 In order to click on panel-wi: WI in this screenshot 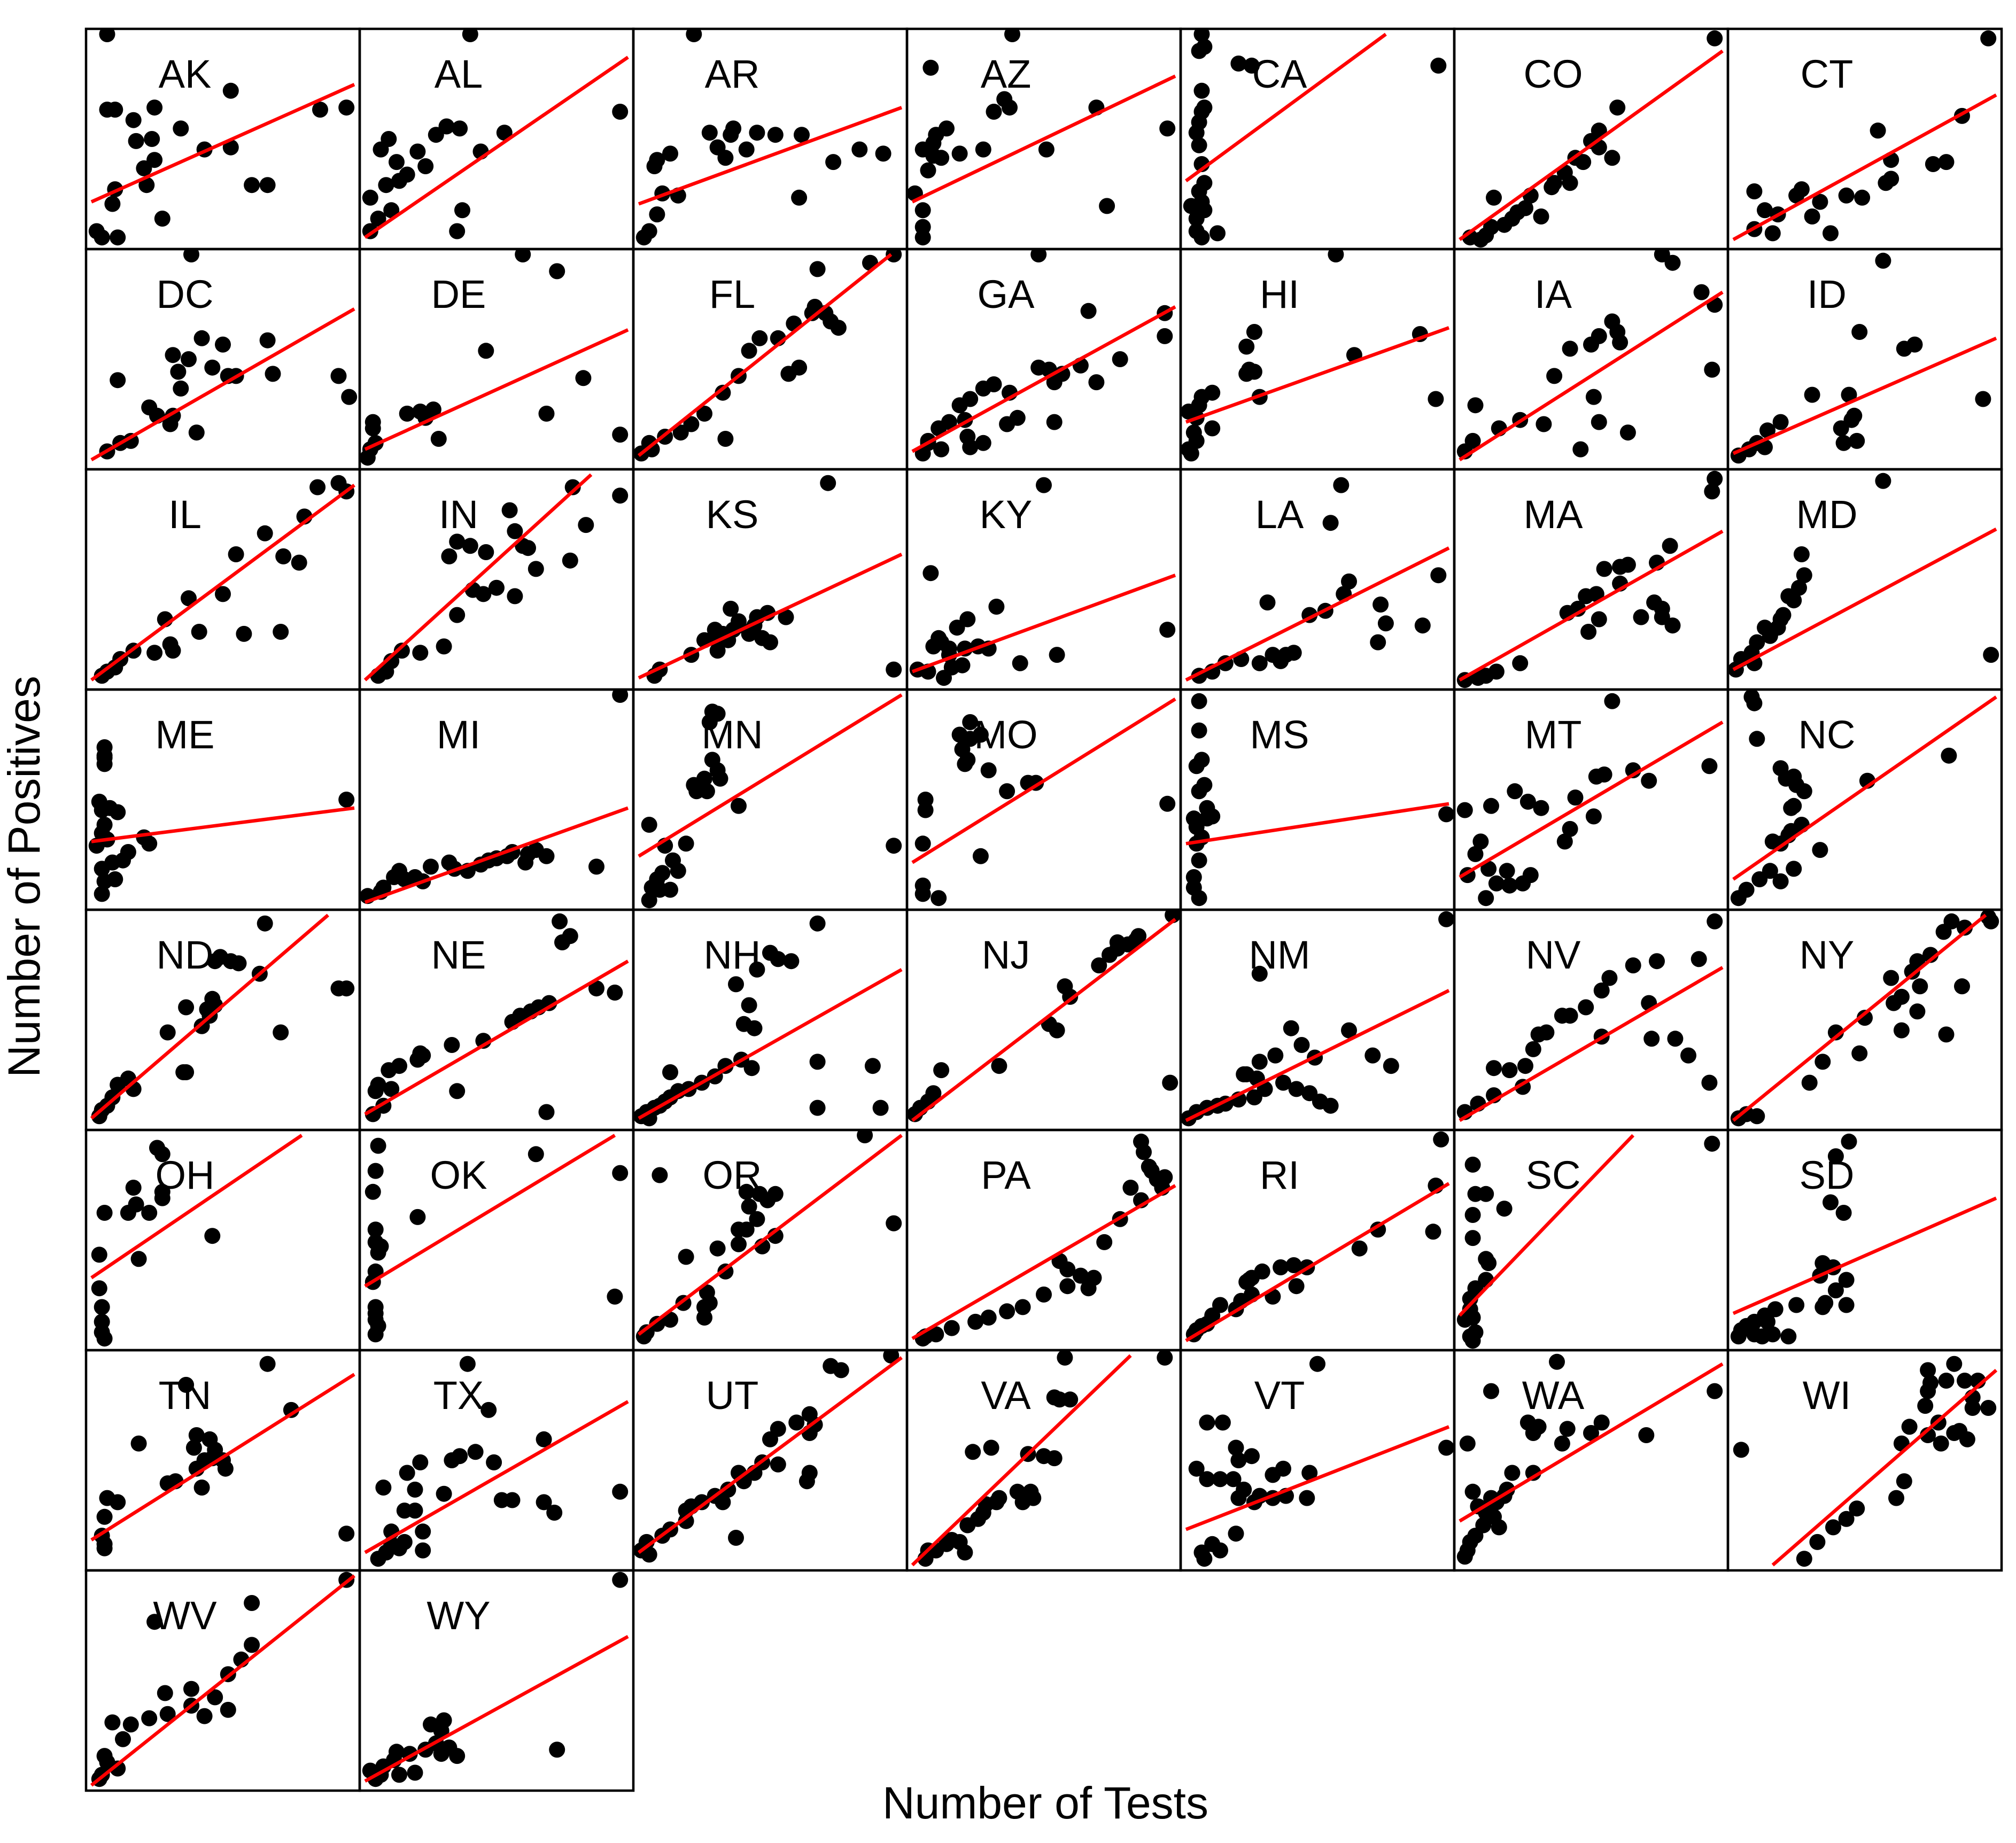, I will do `click(1864, 1460)`.